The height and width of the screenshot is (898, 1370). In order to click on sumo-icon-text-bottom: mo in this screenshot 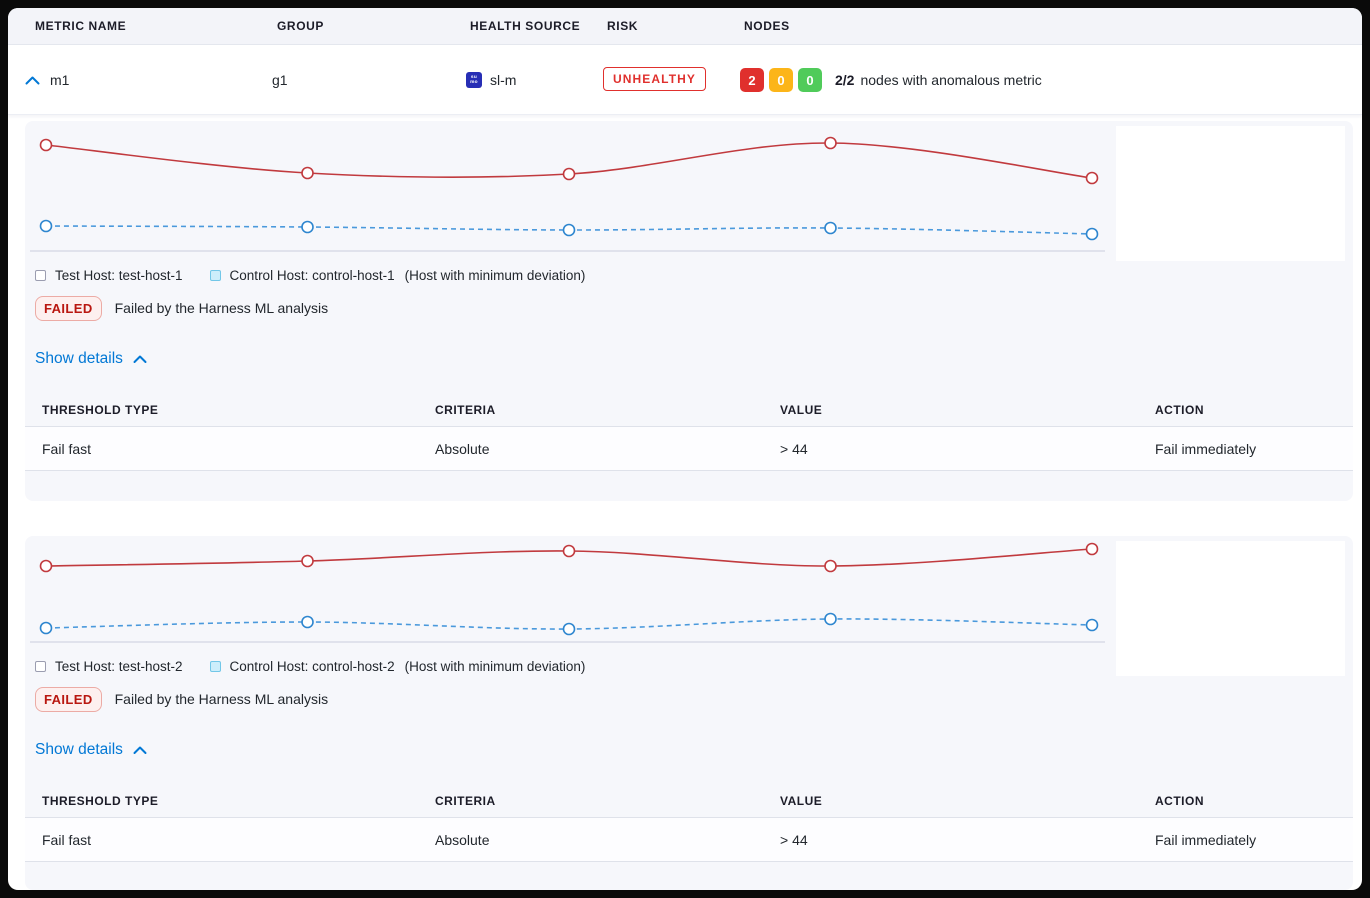, I will do `click(474, 82)`.